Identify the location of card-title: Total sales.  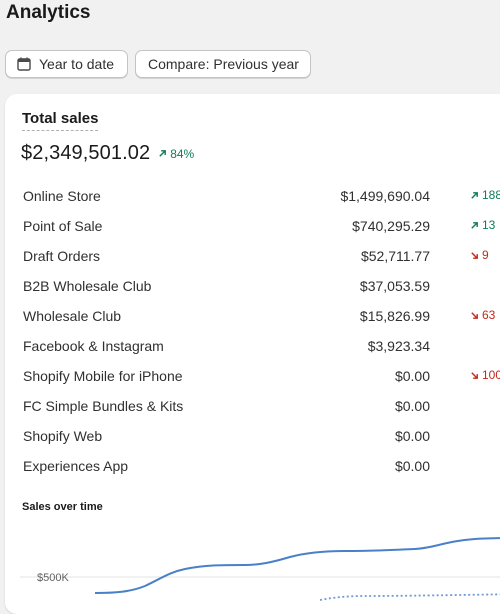
(60, 120).